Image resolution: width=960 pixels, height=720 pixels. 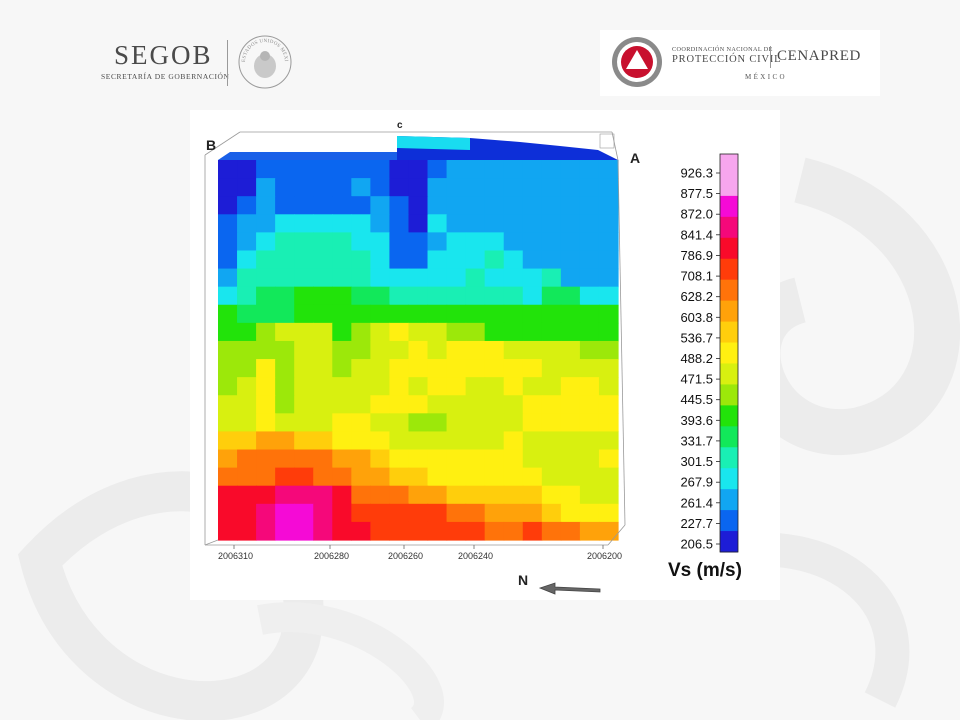 What do you see at coordinates (331, 556) in the screenshot?
I see `x-tick-label: 2006280` at bounding box center [331, 556].